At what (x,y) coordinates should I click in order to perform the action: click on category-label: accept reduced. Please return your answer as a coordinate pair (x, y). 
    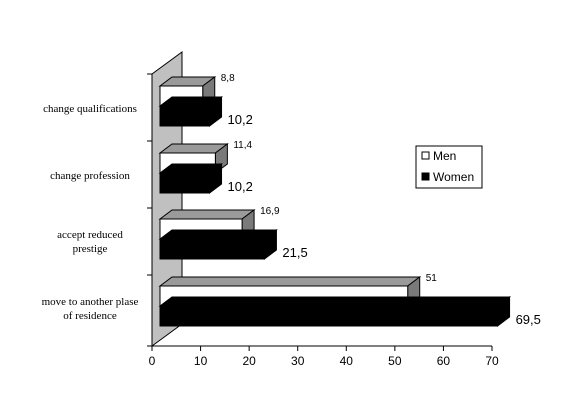
    Looking at the image, I should click on (90, 235).